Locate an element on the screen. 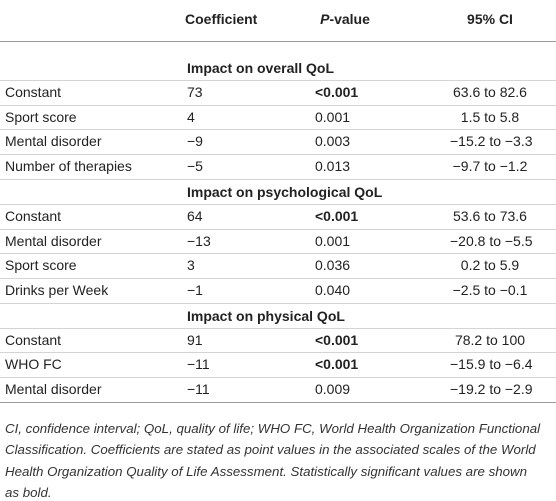 Image resolution: width=556 pixels, height=501 pixels. row-cell: −5 is located at coordinates (195, 166).